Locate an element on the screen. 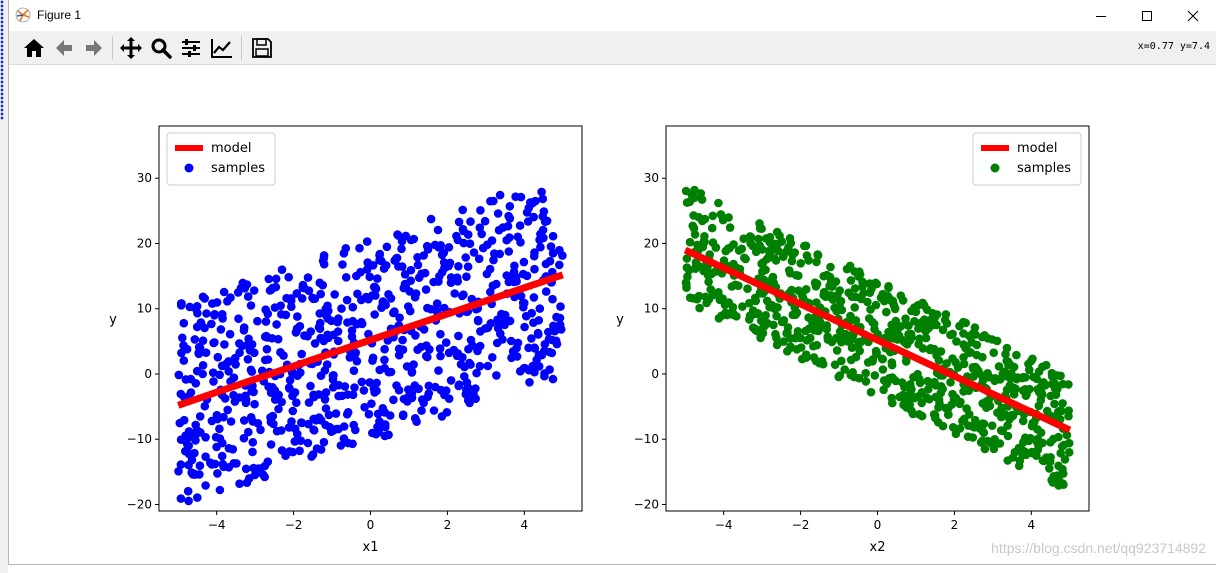 The image size is (1216, 573). zoom-button is located at coordinates (161, 48).